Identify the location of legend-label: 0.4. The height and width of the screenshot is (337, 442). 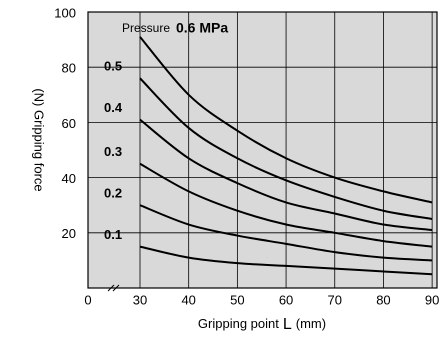
(113, 107).